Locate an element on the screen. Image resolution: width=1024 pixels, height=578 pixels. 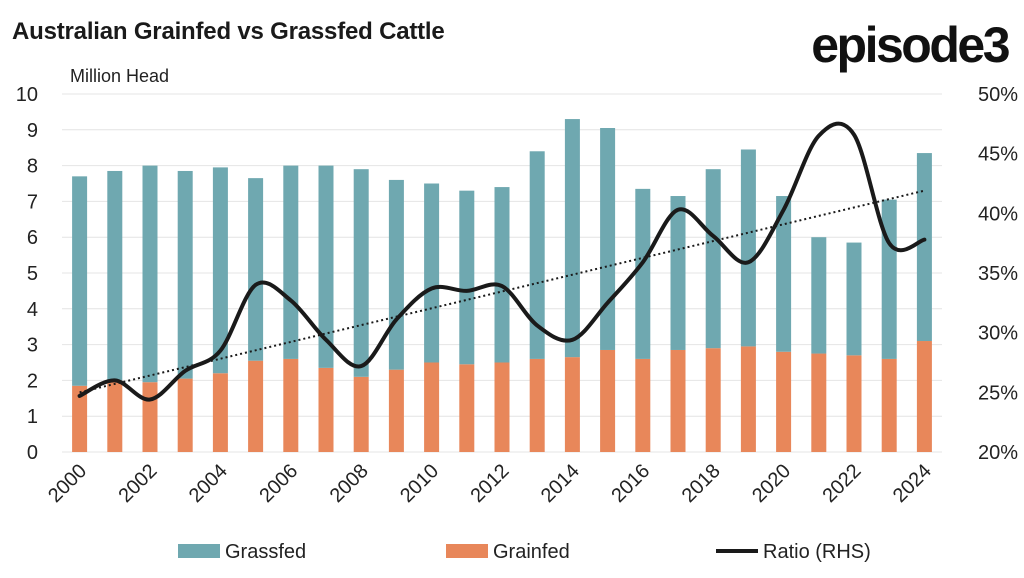
y2-tick-label: 35% is located at coordinates (998, 274).